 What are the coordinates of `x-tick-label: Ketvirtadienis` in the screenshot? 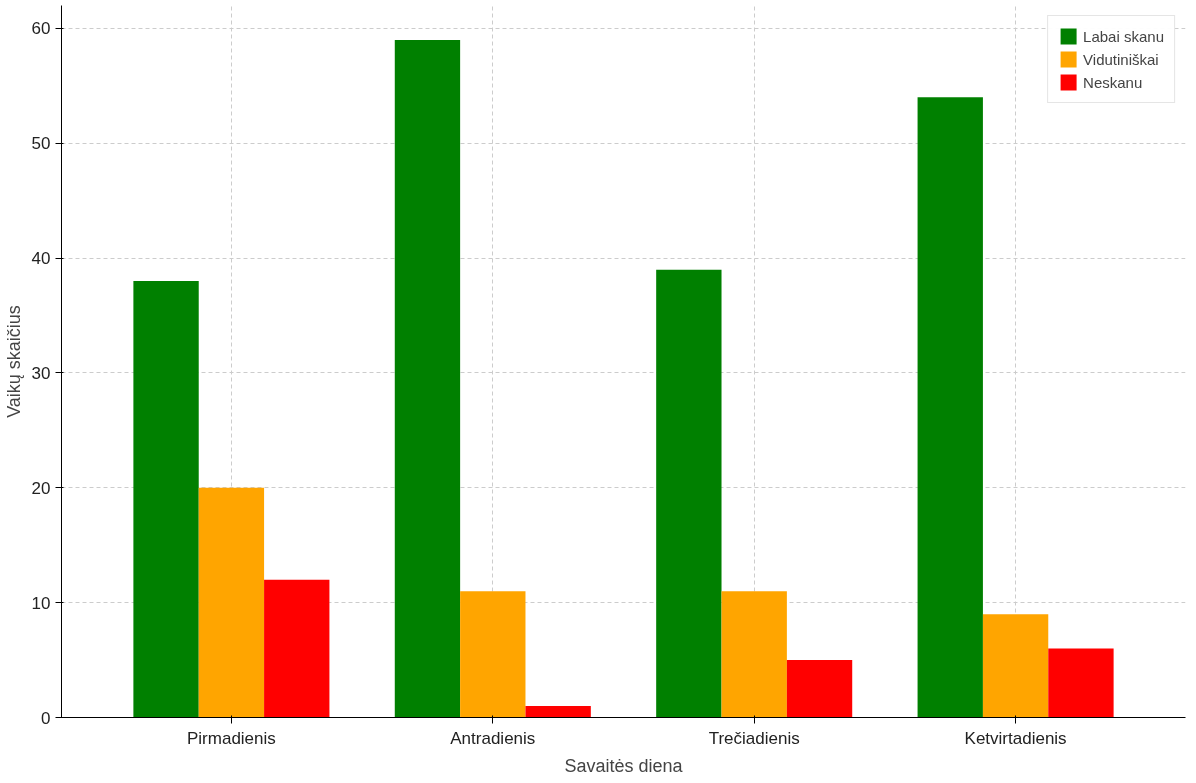 It's located at (1015, 738).